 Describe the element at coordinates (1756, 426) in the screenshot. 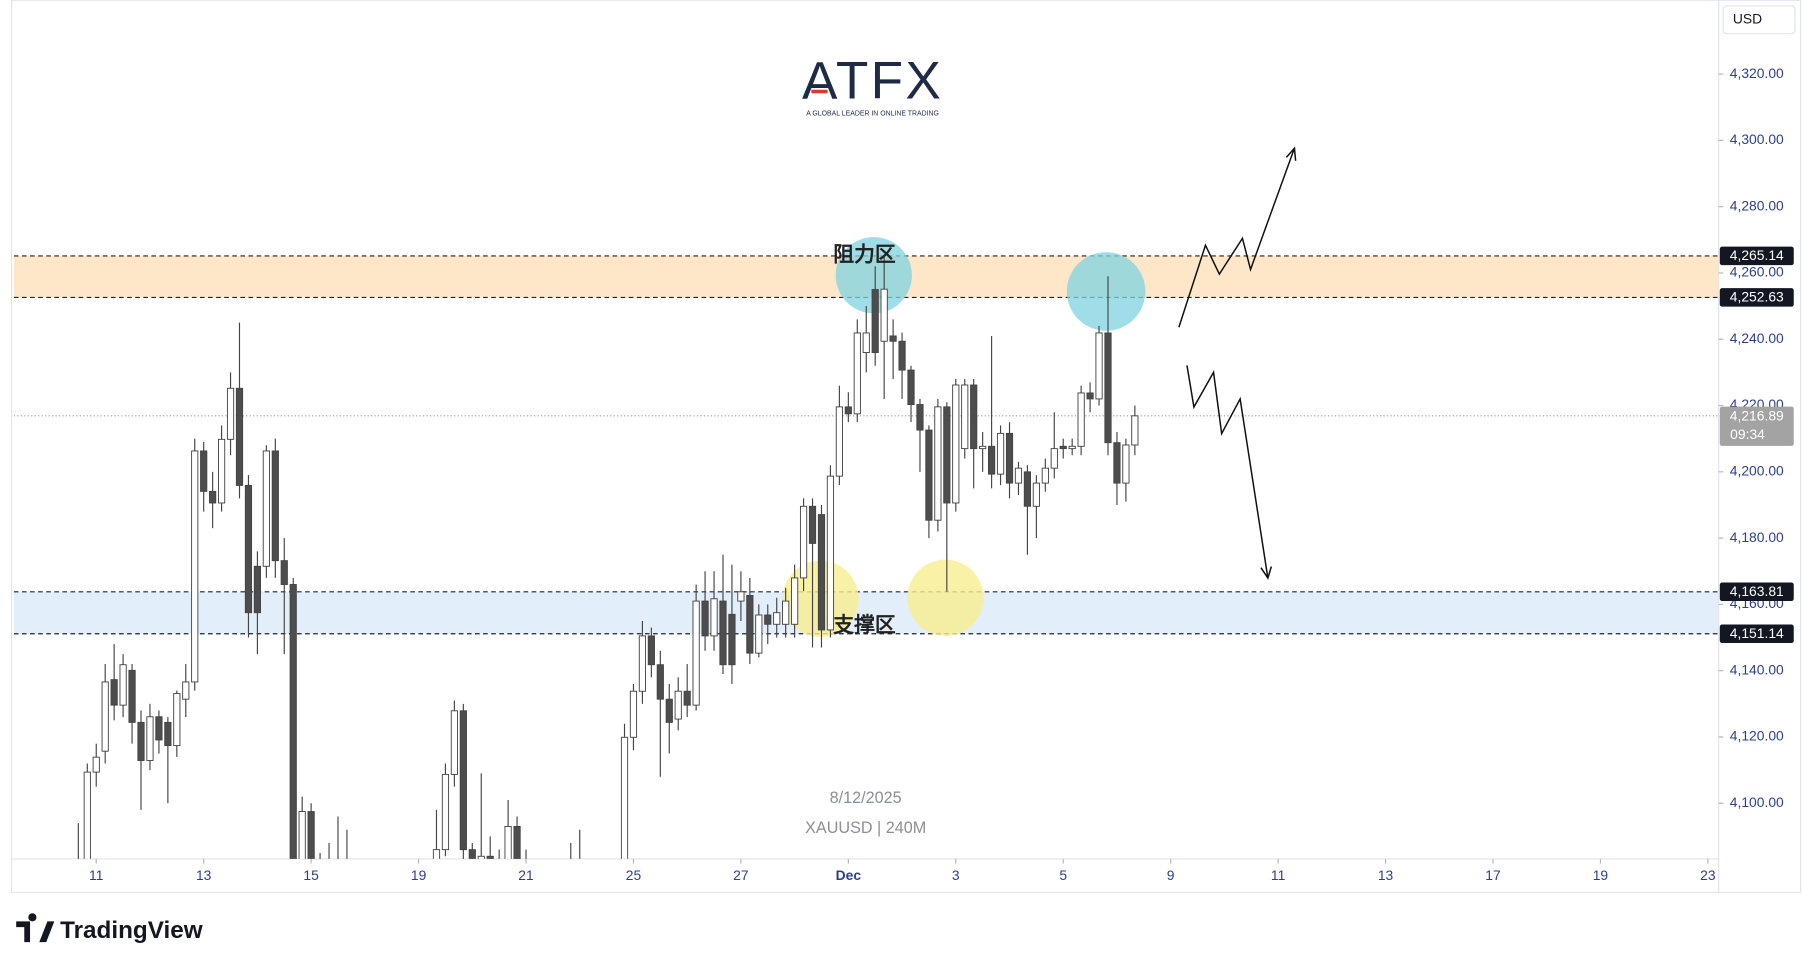

I see `last-price-badge` at that location.